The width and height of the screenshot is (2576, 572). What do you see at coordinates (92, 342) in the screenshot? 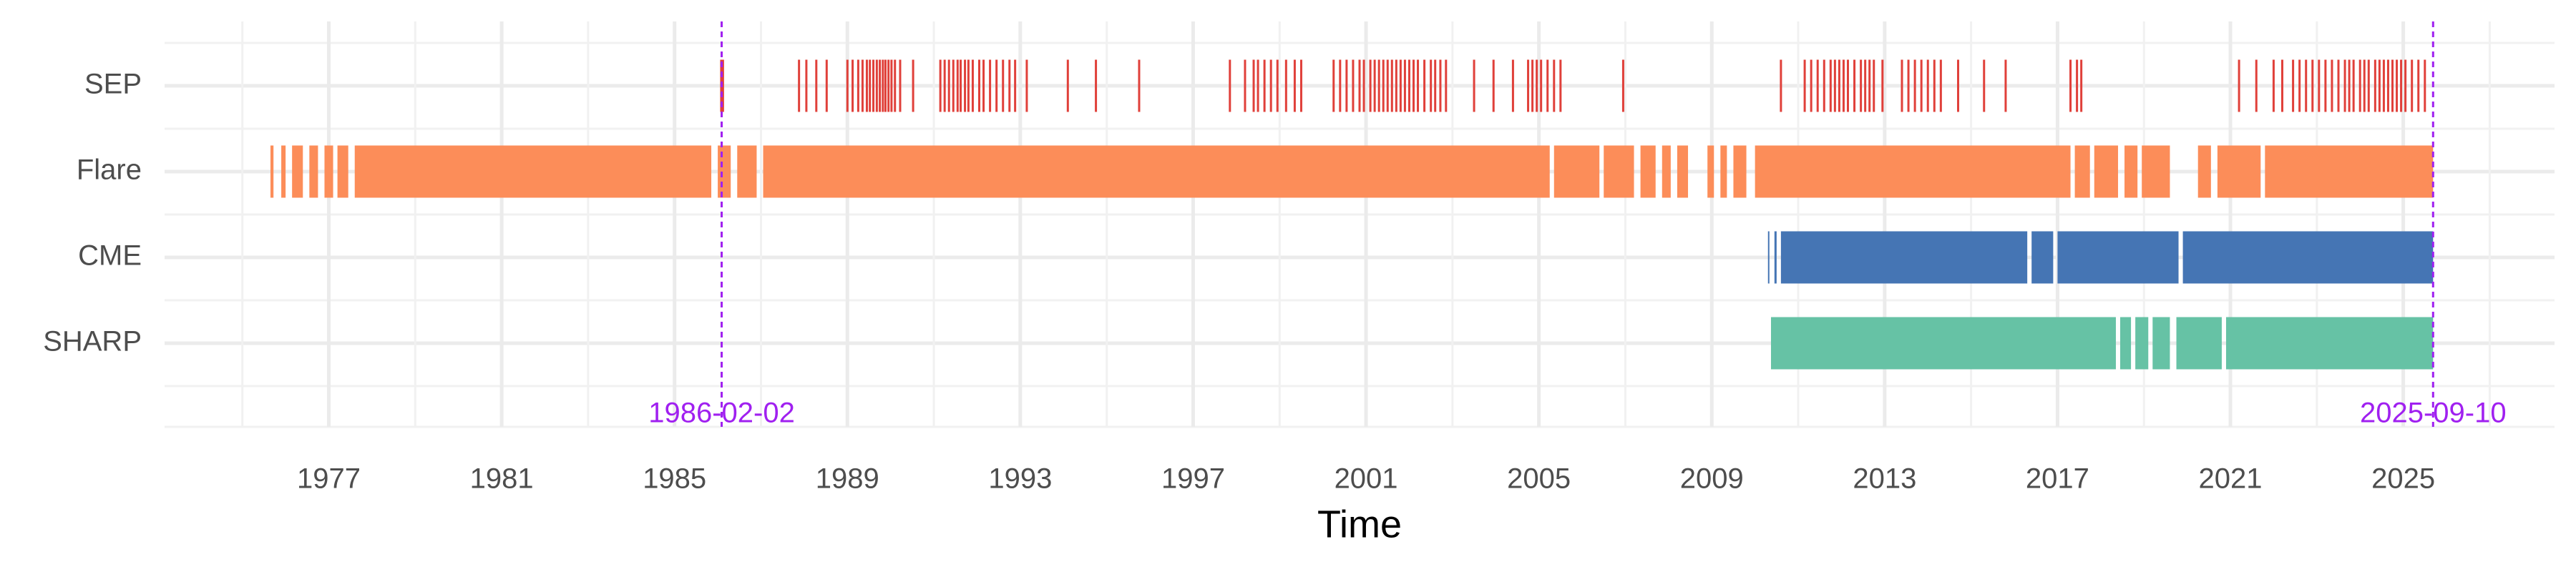
I see `y-tick-label: SHARP` at bounding box center [92, 342].